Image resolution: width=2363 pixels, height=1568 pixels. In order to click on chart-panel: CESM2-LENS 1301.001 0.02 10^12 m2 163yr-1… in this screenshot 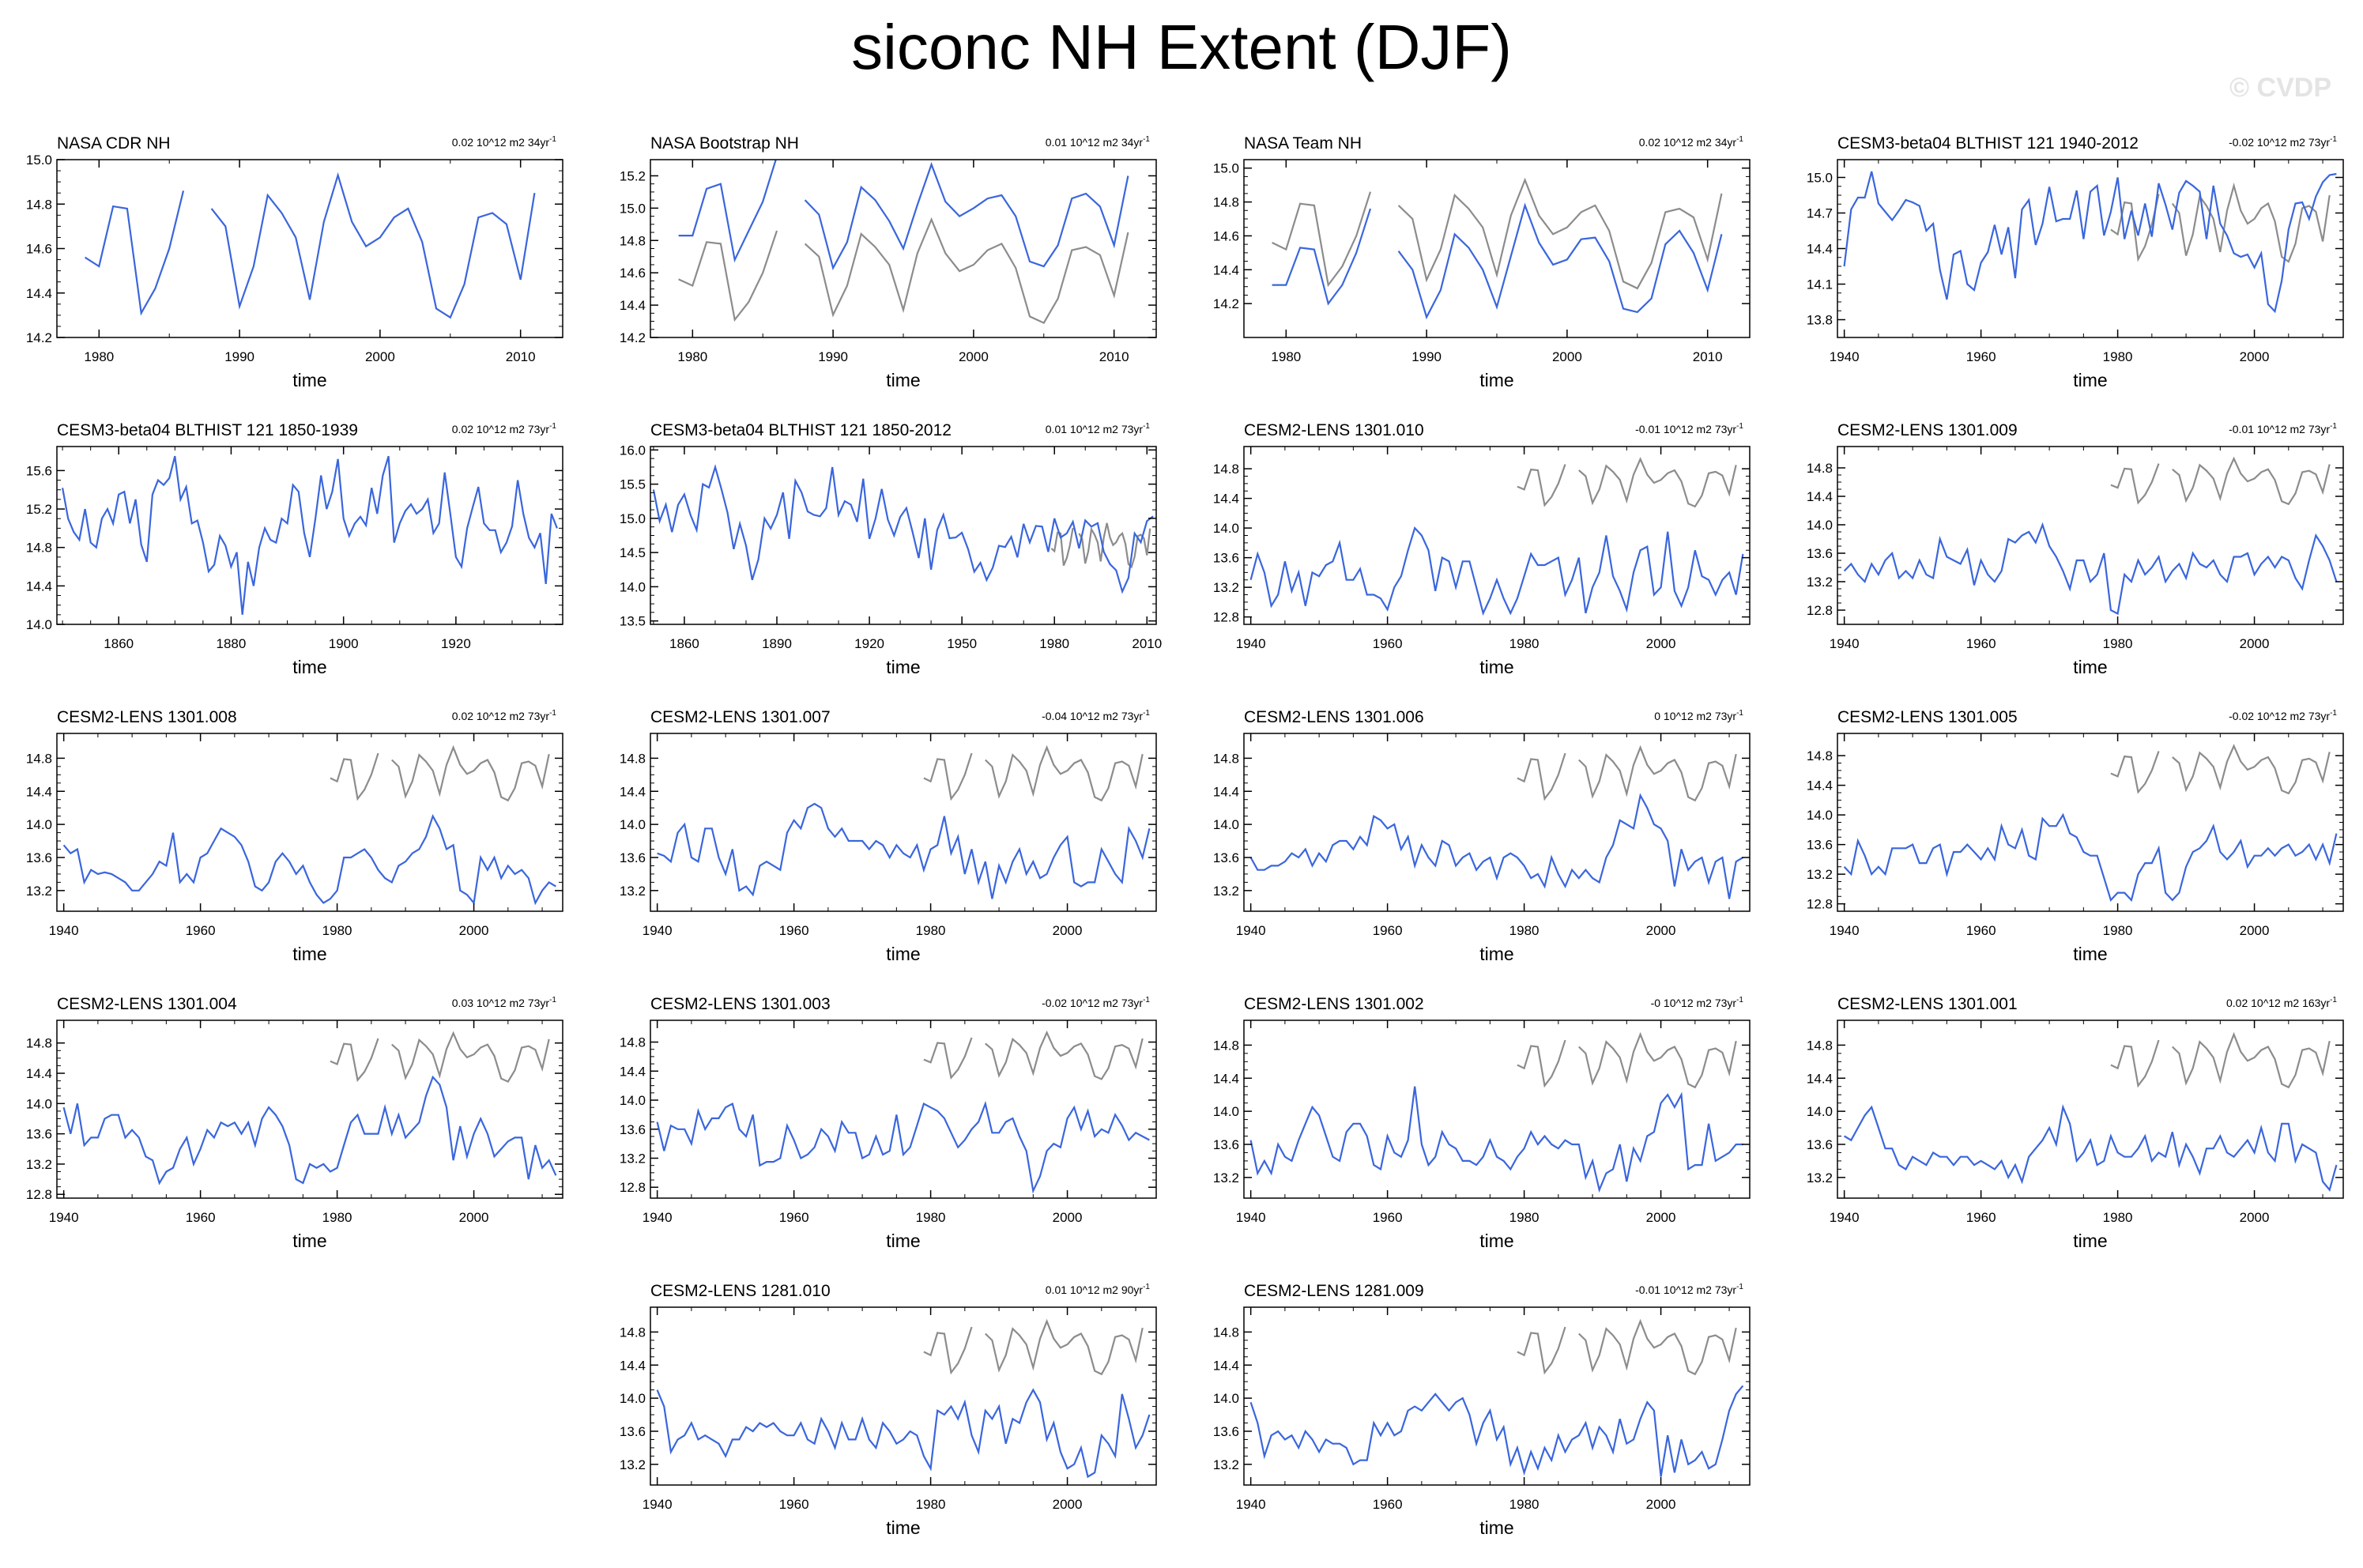, I will do `click(2075, 1123)`.